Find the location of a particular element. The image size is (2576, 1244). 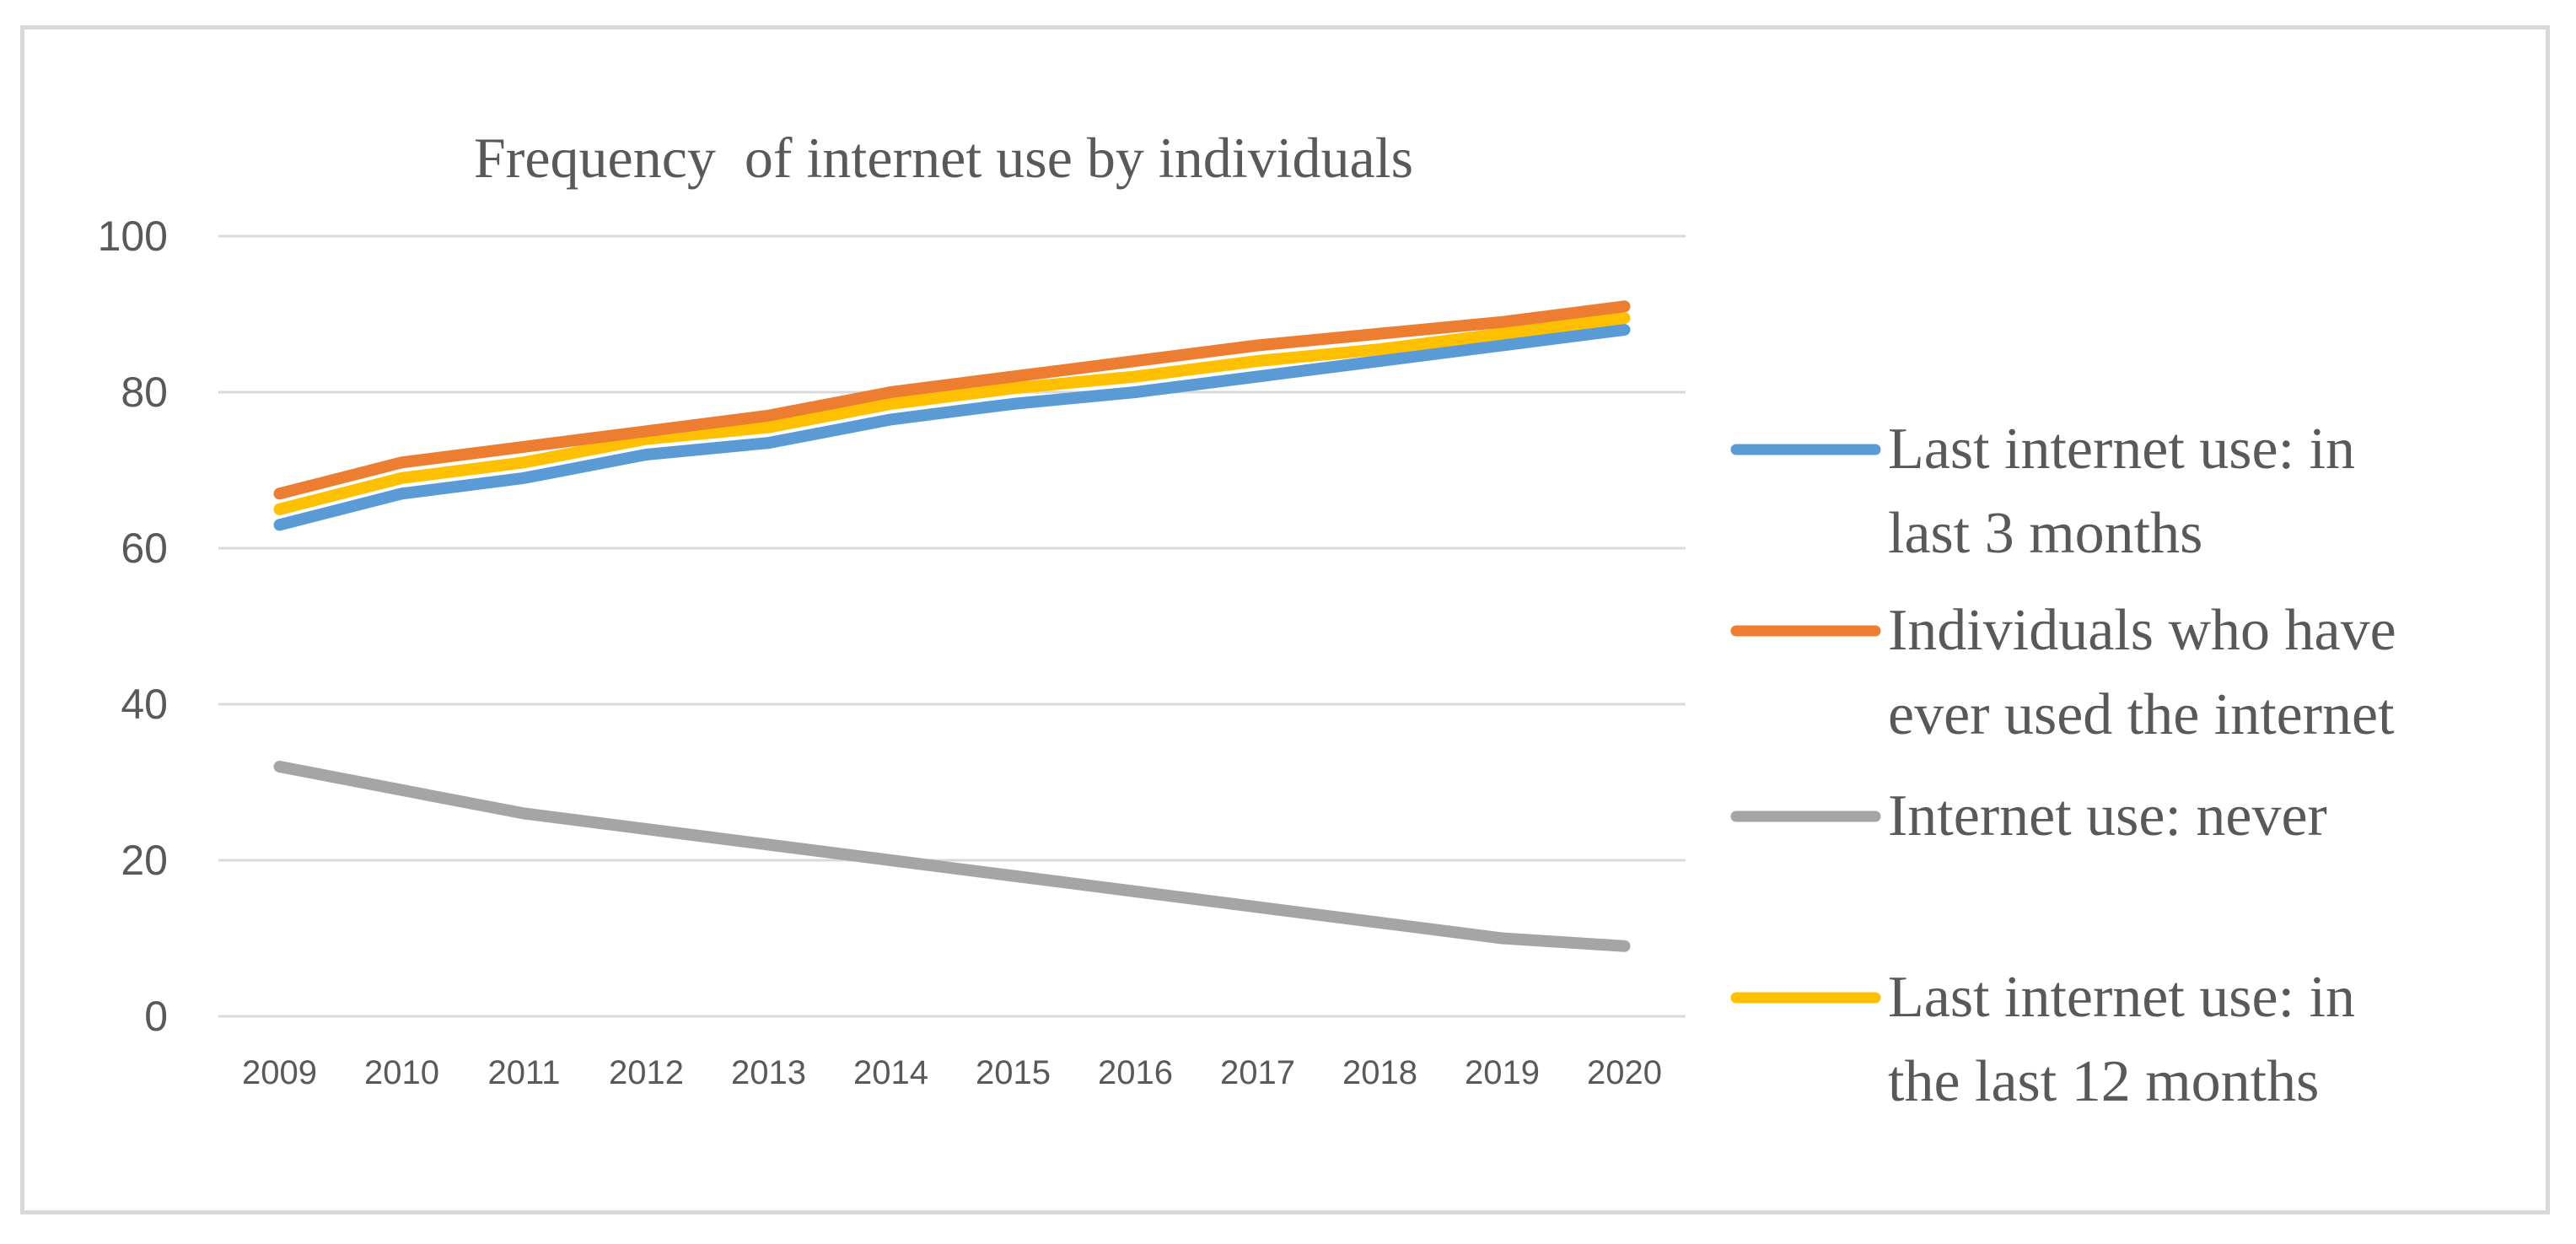

chart-title: Frequency of internet use by individuals is located at coordinates (943, 158).